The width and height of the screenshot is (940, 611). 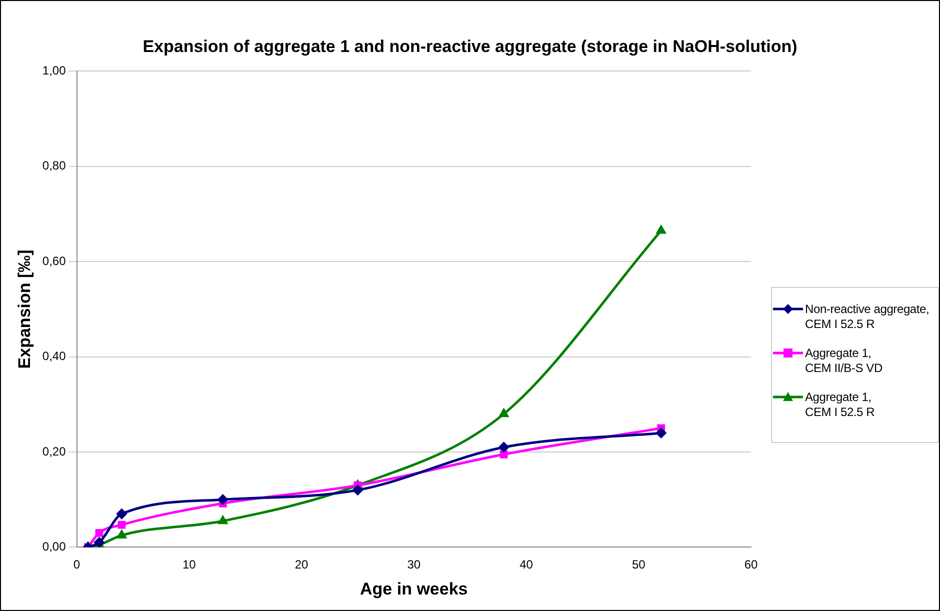 I want to click on chart-title: Expansion of aggregate 1 and non-reactive aggregate (storage in NaOH-solution), so click(x=470, y=47).